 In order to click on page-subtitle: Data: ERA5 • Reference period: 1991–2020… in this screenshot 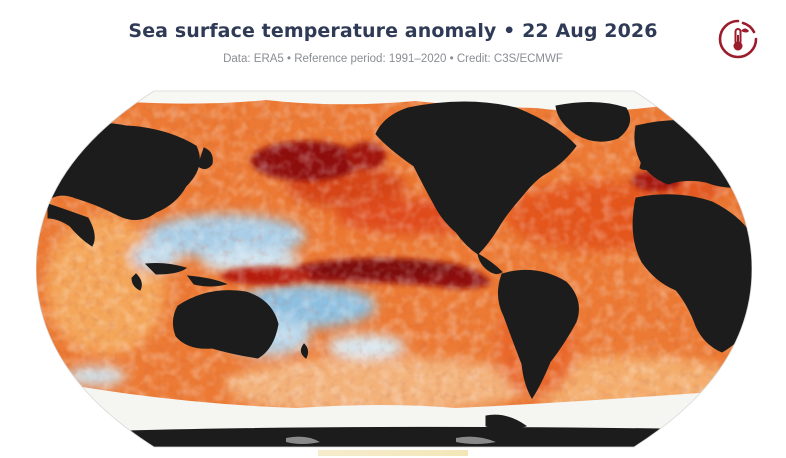, I will do `click(393, 59)`.